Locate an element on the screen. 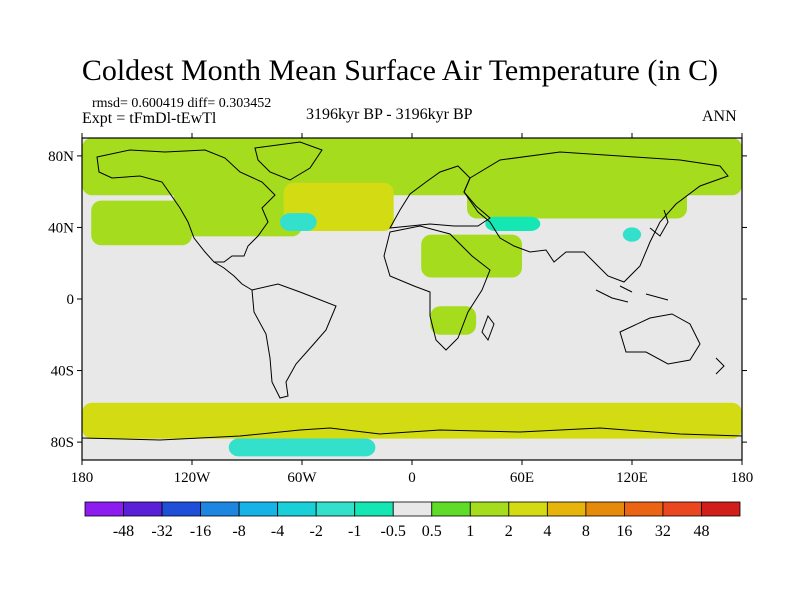 The width and height of the screenshot is (800, 600). coastline-south-america is located at coordinates (294, 341).